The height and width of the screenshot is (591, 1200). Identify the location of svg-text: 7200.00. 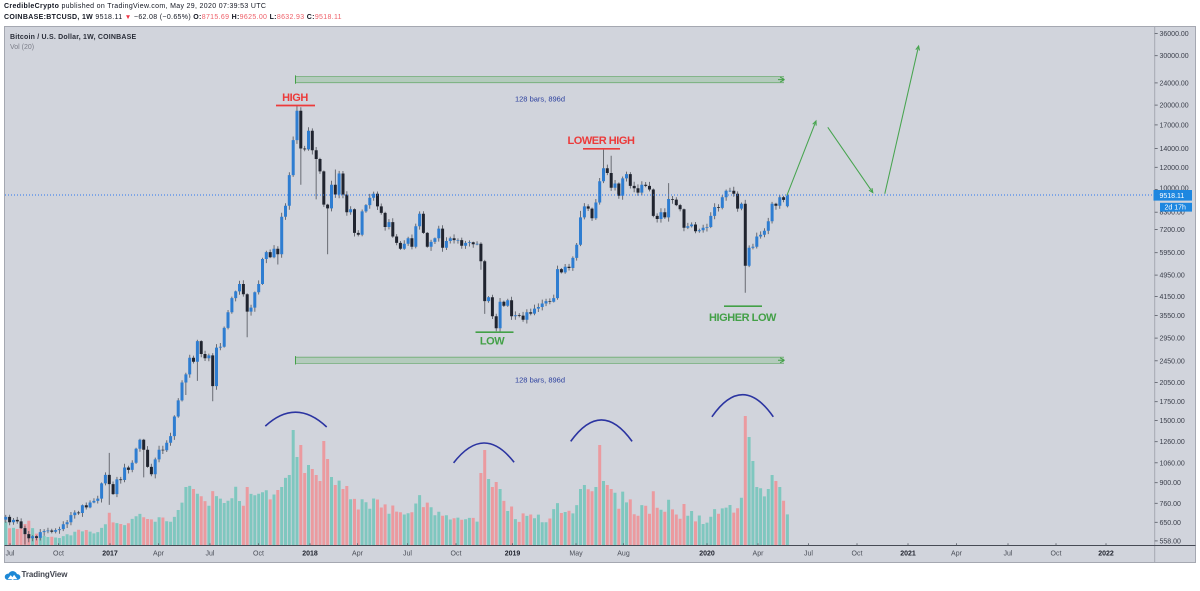
(1172, 230).